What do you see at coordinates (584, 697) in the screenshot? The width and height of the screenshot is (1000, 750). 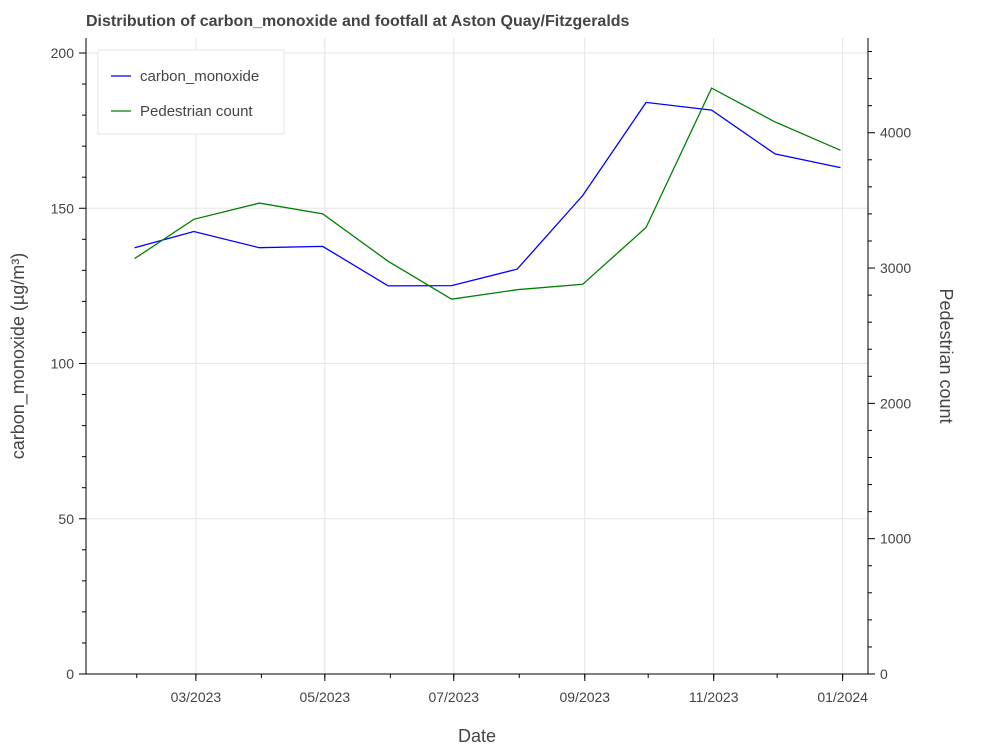 I see `x-tick-label: 09/2023` at bounding box center [584, 697].